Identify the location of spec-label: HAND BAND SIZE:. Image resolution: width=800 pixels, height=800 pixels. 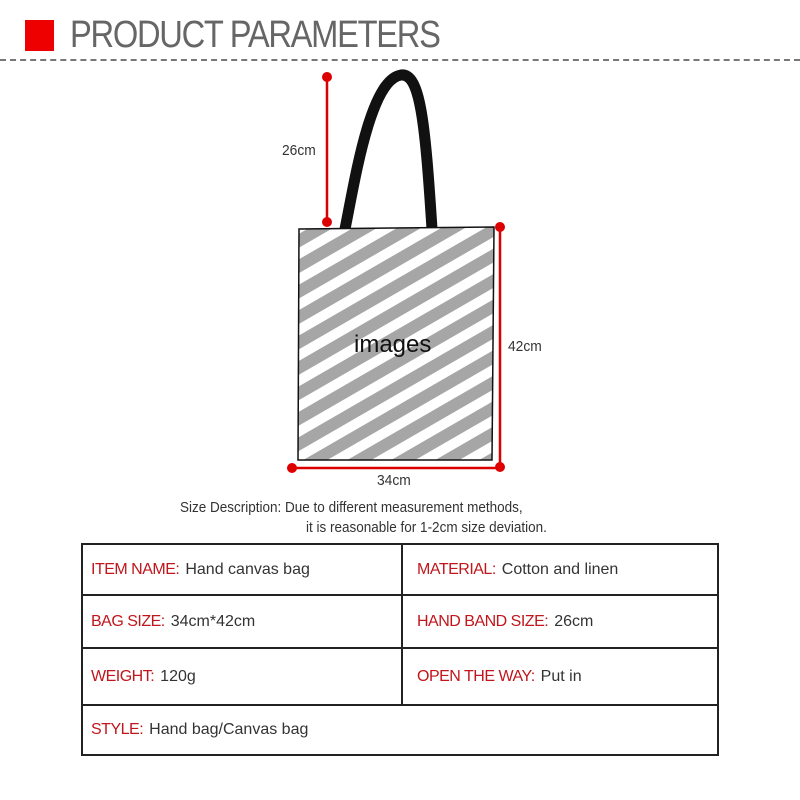
(483, 621).